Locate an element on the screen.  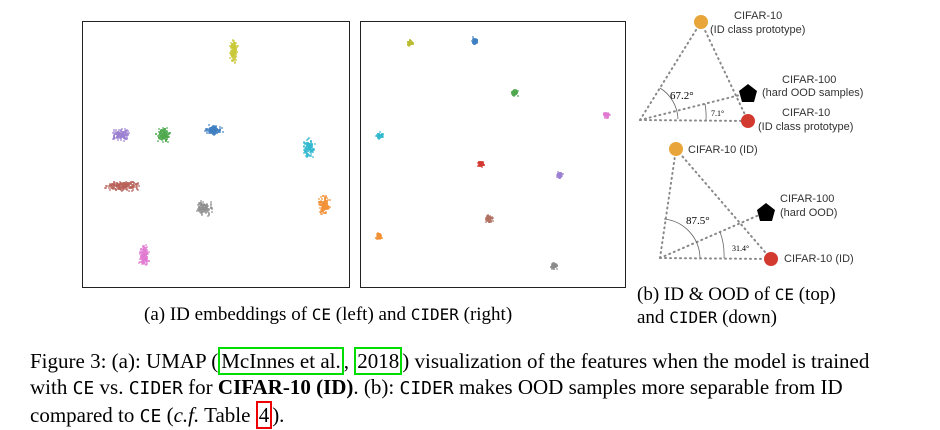
citation-year-link: 2018 is located at coordinates (378, 361).